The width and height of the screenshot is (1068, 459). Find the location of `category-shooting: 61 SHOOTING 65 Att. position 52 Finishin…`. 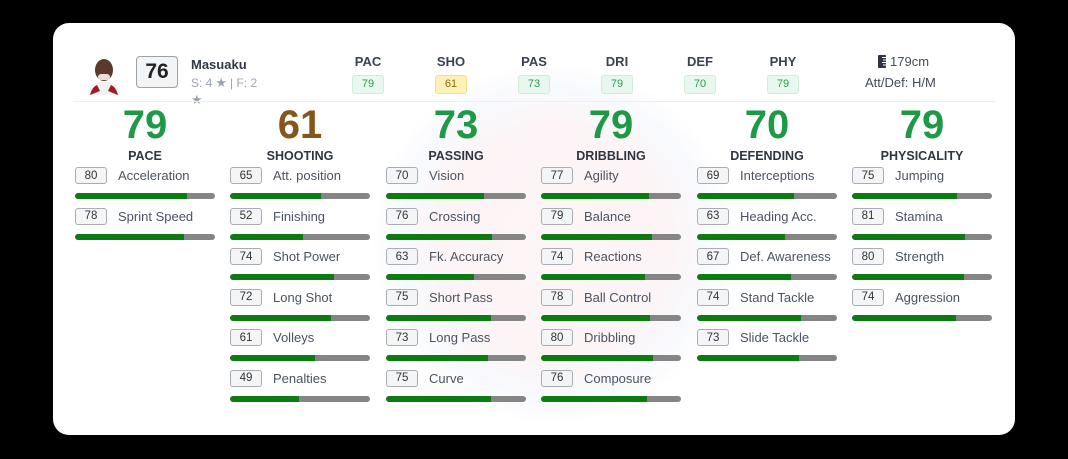

category-shooting: 61 SHOOTING 65 Att. position 52 Finishin… is located at coordinates (300, 256).